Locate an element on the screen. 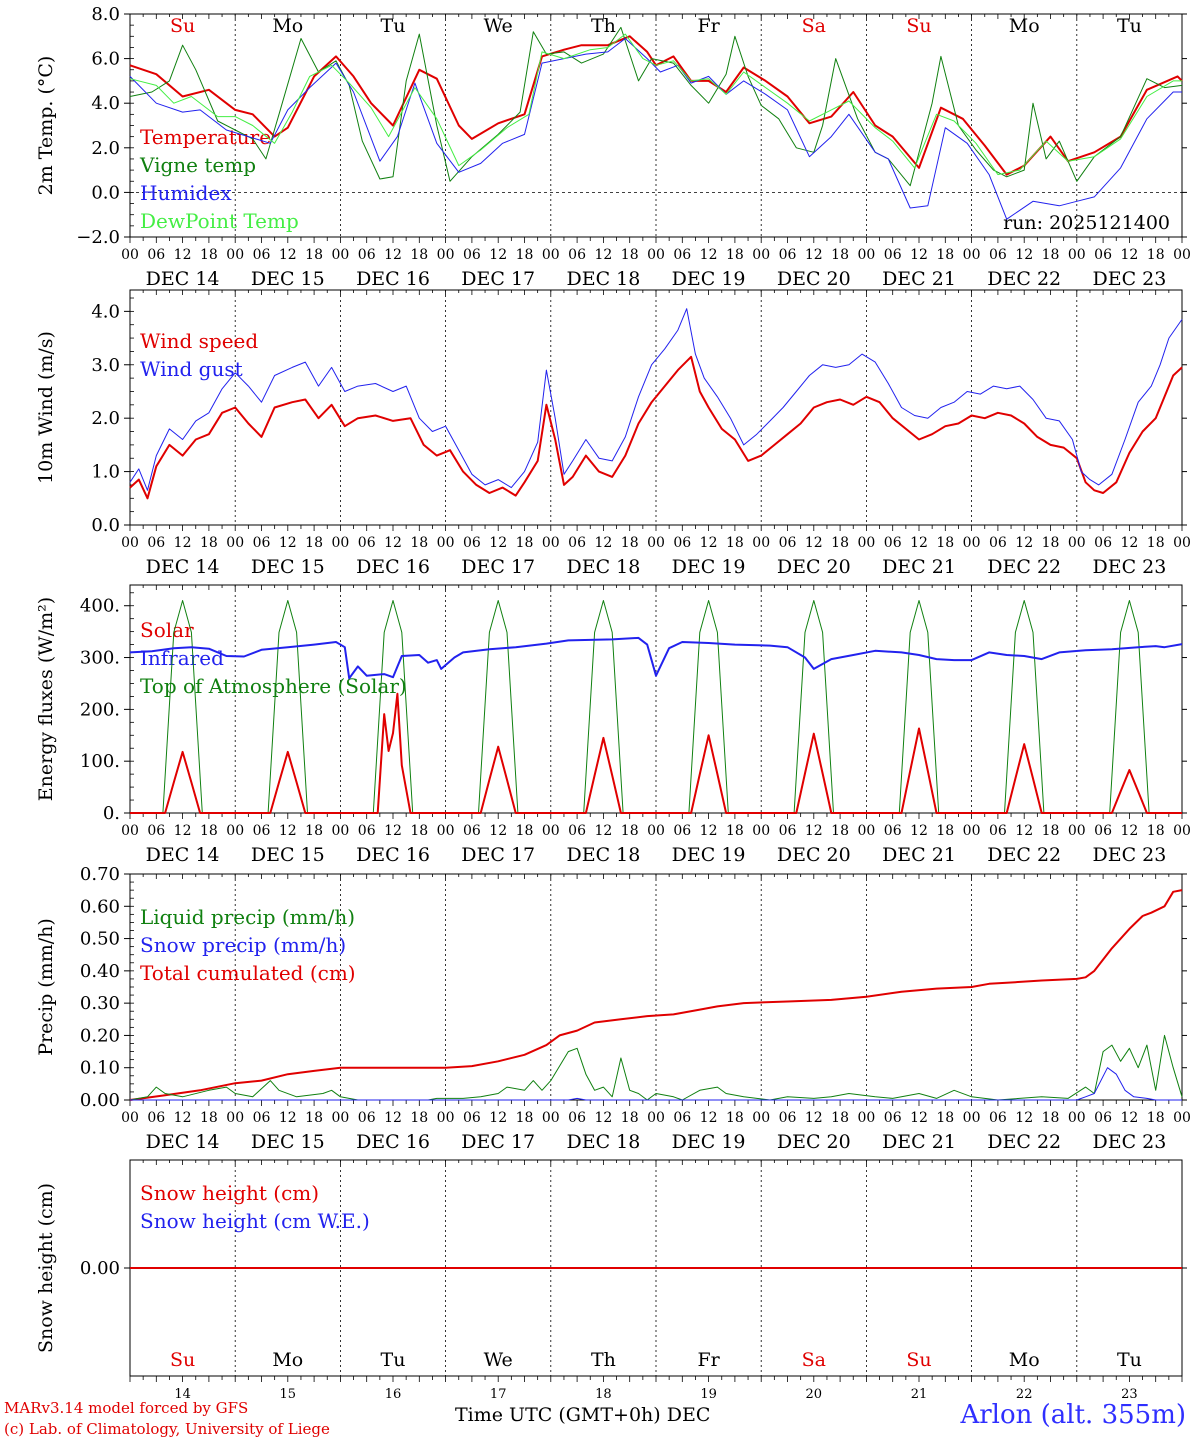 This screenshot has width=1194, height=1440. y-axis-title: Energy fluxes (W/m²) is located at coordinates (46, 699).